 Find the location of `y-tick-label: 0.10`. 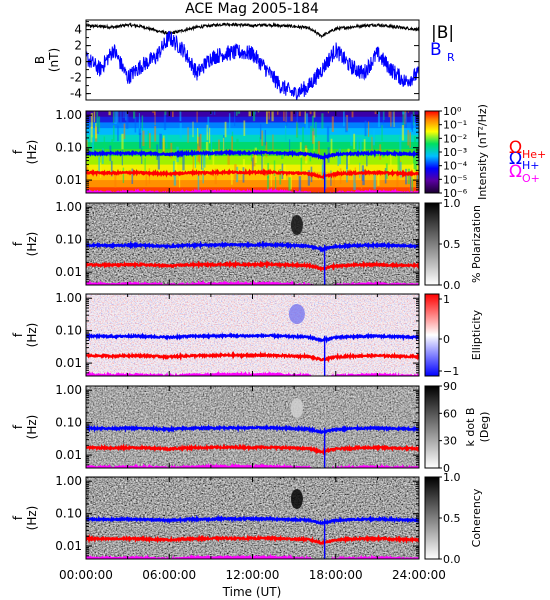

y-tick-label: 0.10 is located at coordinates (68, 240).